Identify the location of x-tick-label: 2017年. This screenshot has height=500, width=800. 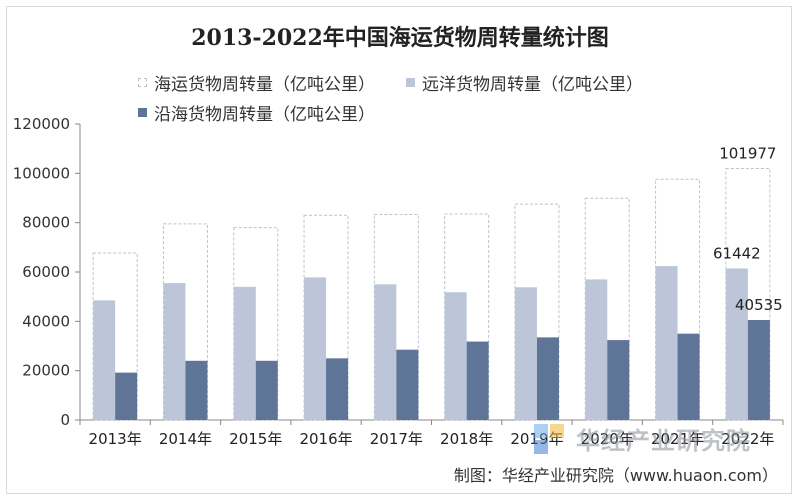
(396, 439).